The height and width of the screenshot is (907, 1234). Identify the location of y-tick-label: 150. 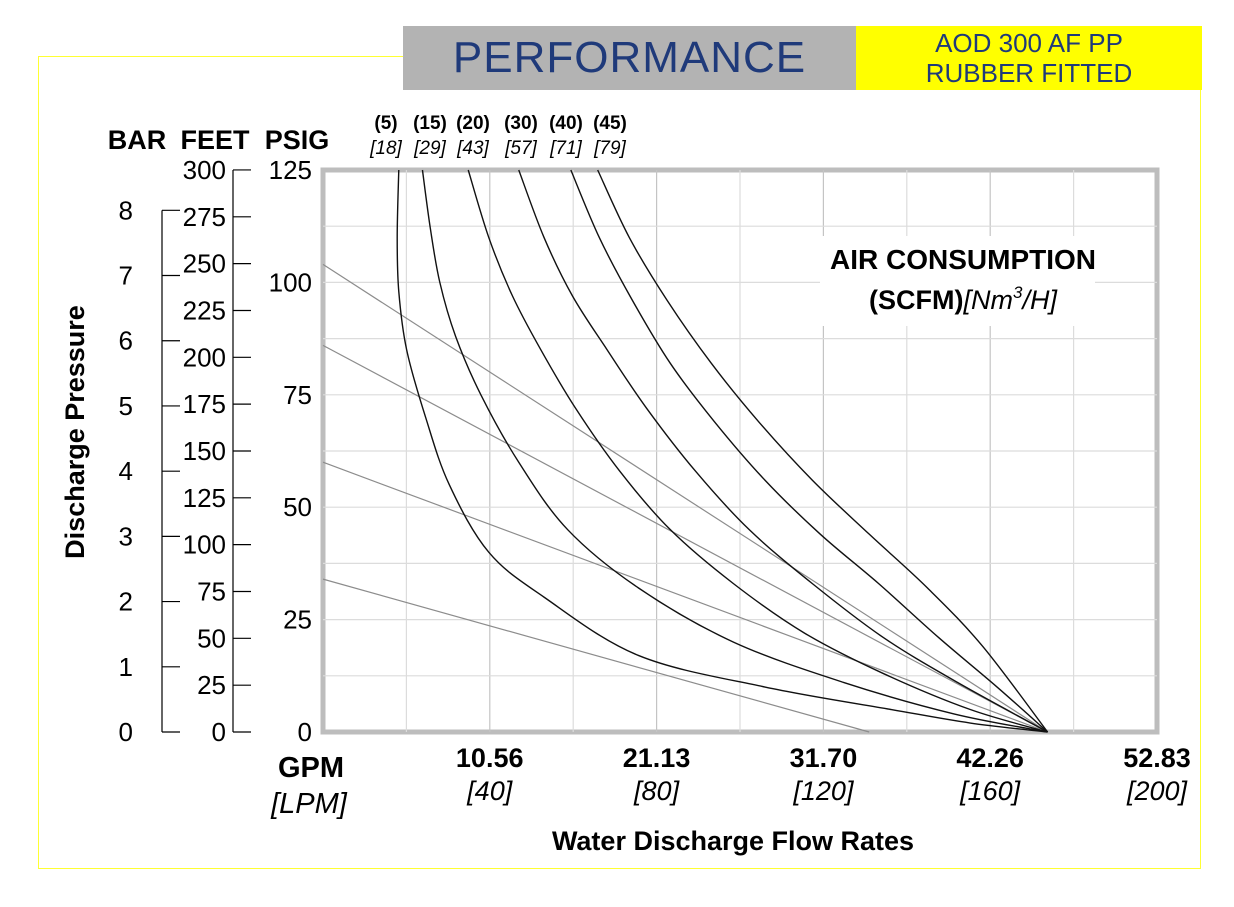
(204, 451).